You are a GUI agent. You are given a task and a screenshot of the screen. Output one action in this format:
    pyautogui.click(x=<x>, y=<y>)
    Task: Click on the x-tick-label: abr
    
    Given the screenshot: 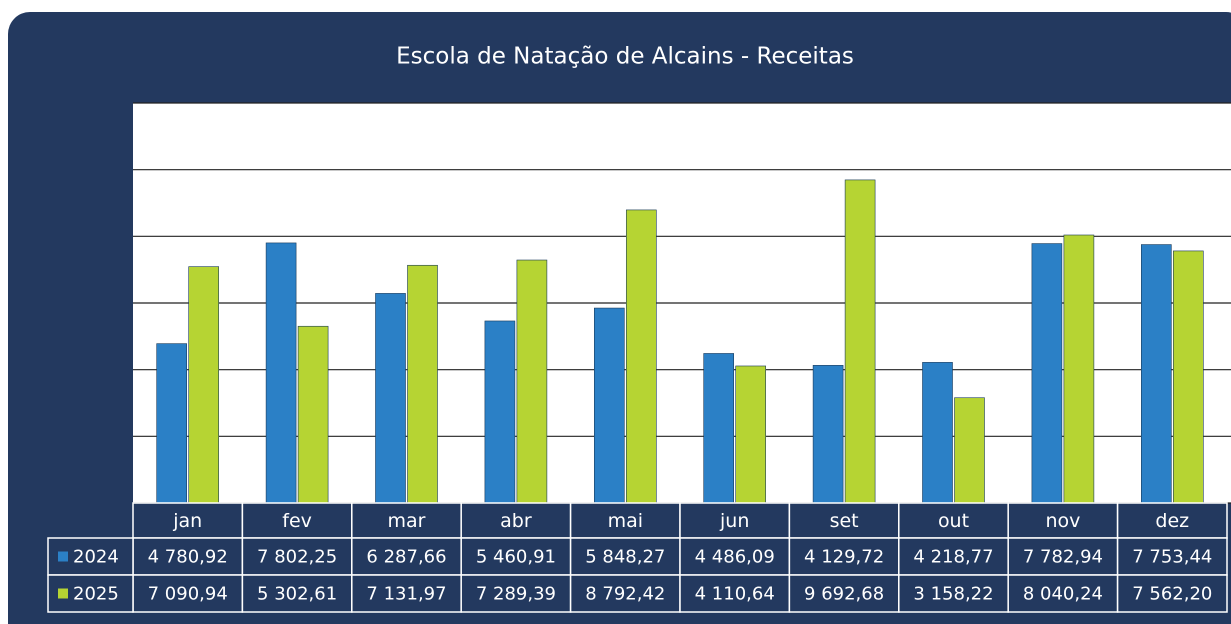 What is the action you would take?
    pyautogui.click(x=516, y=521)
    